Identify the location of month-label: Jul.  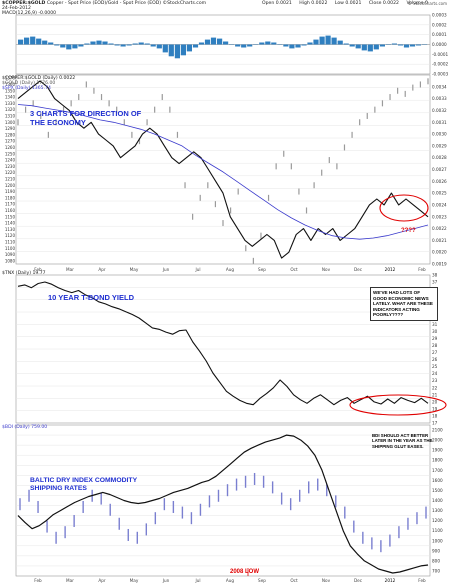
(197, 269).